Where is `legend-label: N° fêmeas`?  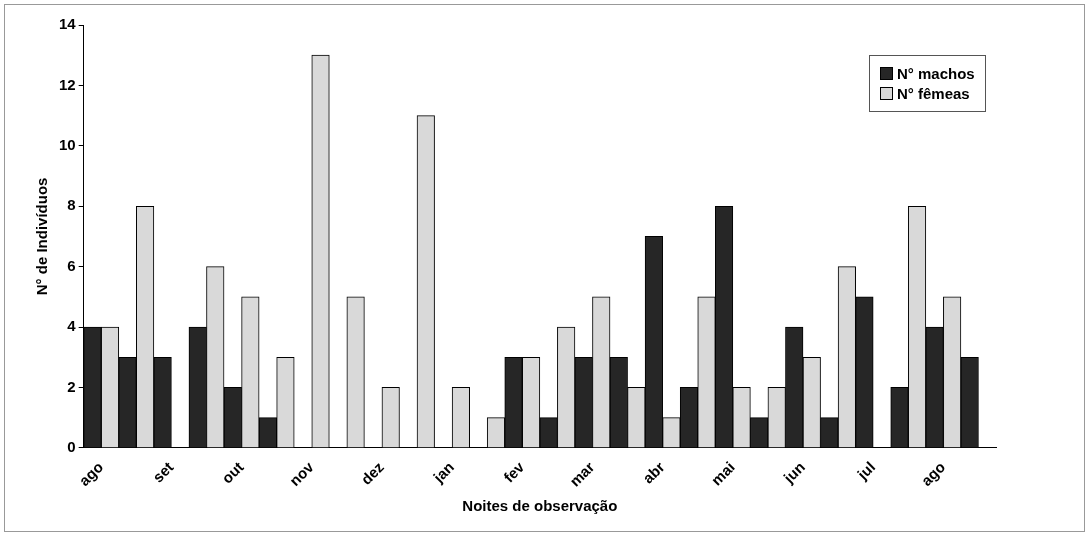
legend-label: N° fêmeas is located at coordinates (933, 93).